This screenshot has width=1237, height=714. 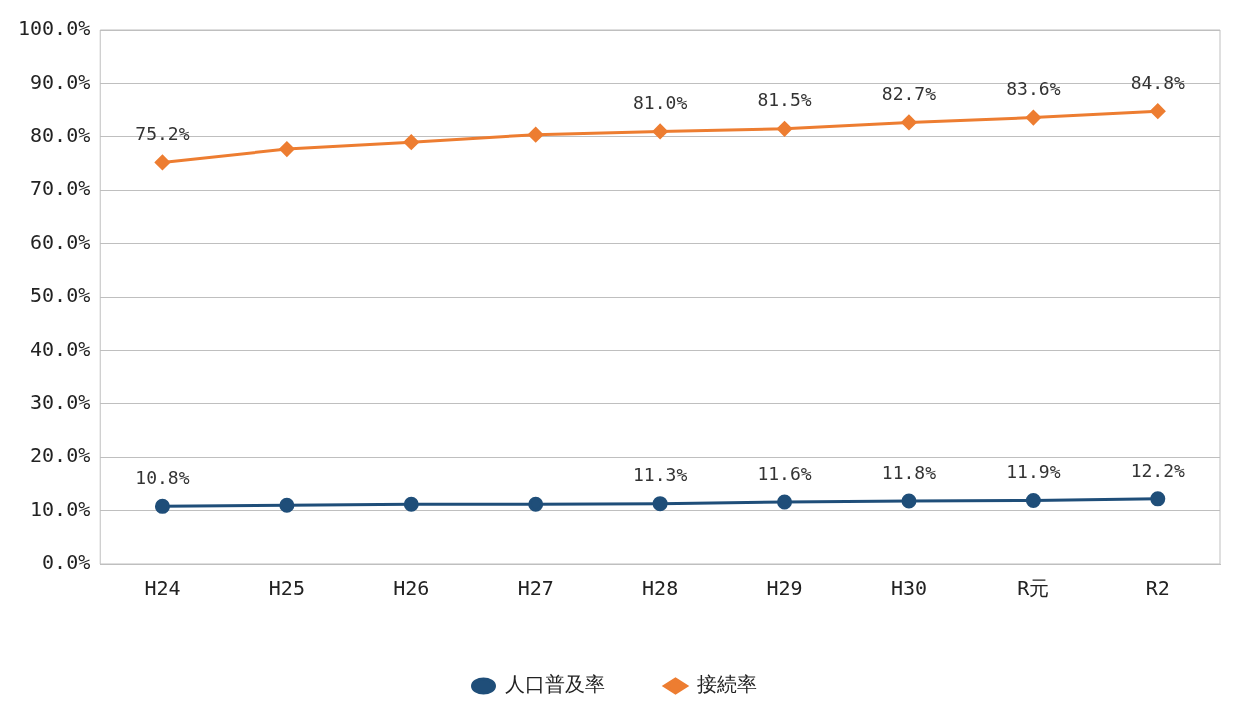 I want to click on y-tick-label: 80.0%, so click(x=60, y=135).